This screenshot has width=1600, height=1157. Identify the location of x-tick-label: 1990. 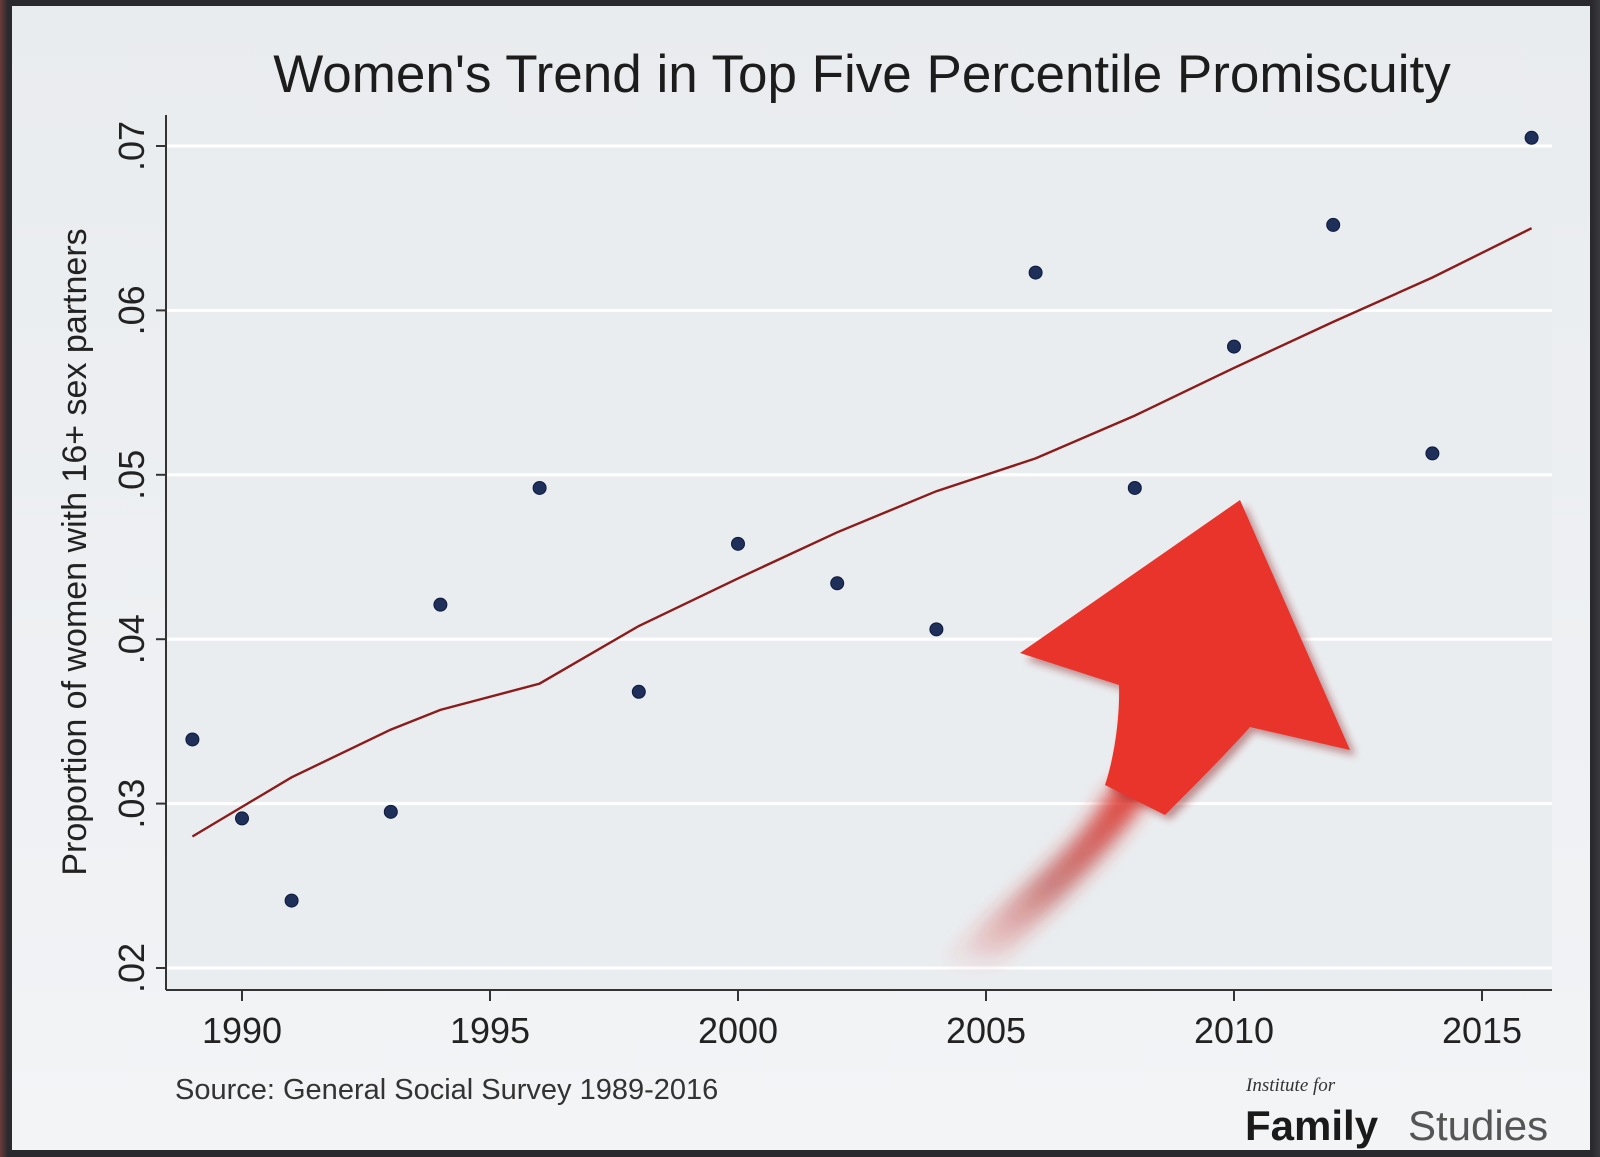
(242, 1030).